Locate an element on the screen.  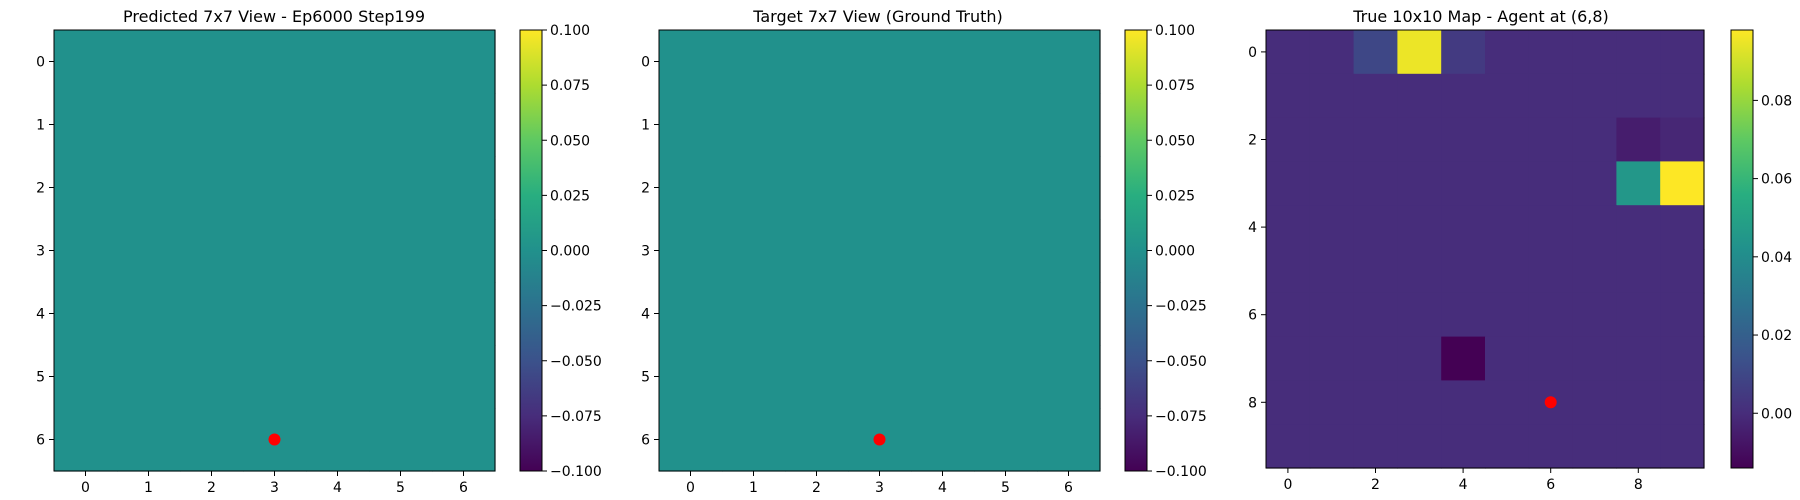
y-axis-ticks: 0 2 4 6 8 is located at coordinates (1257, 228).